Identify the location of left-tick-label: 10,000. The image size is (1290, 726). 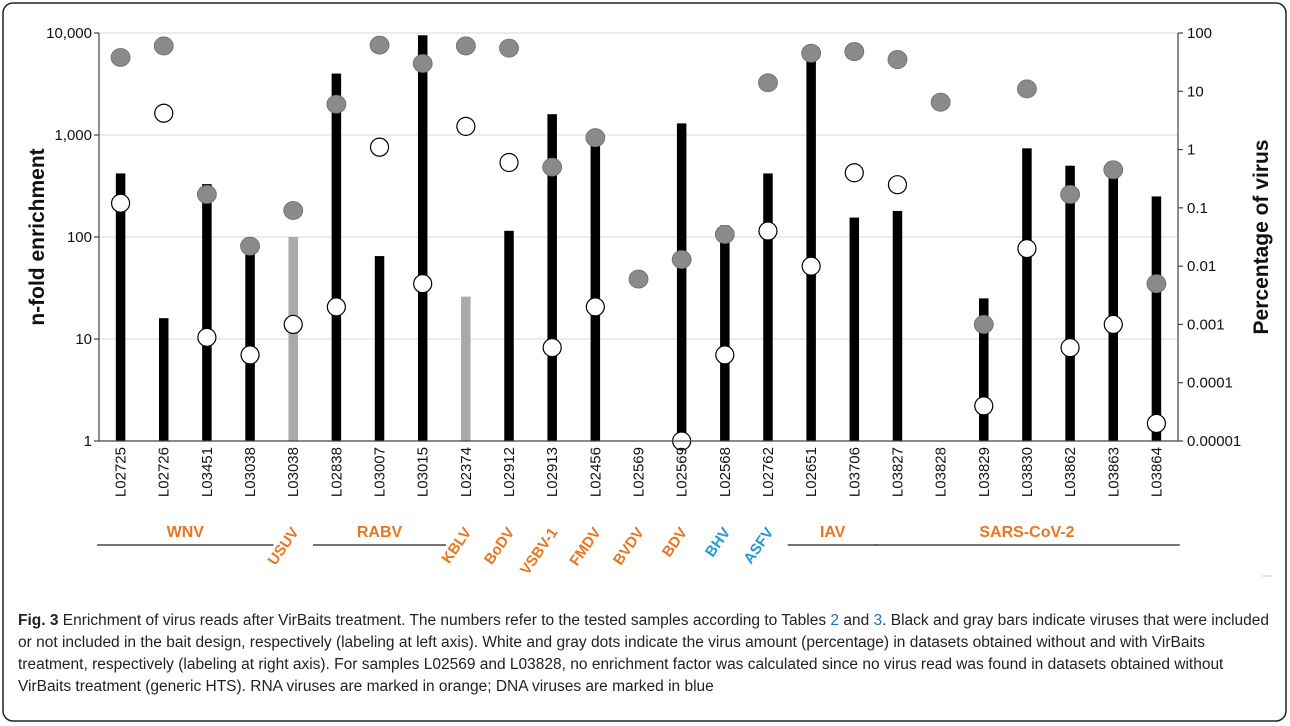
(69, 33).